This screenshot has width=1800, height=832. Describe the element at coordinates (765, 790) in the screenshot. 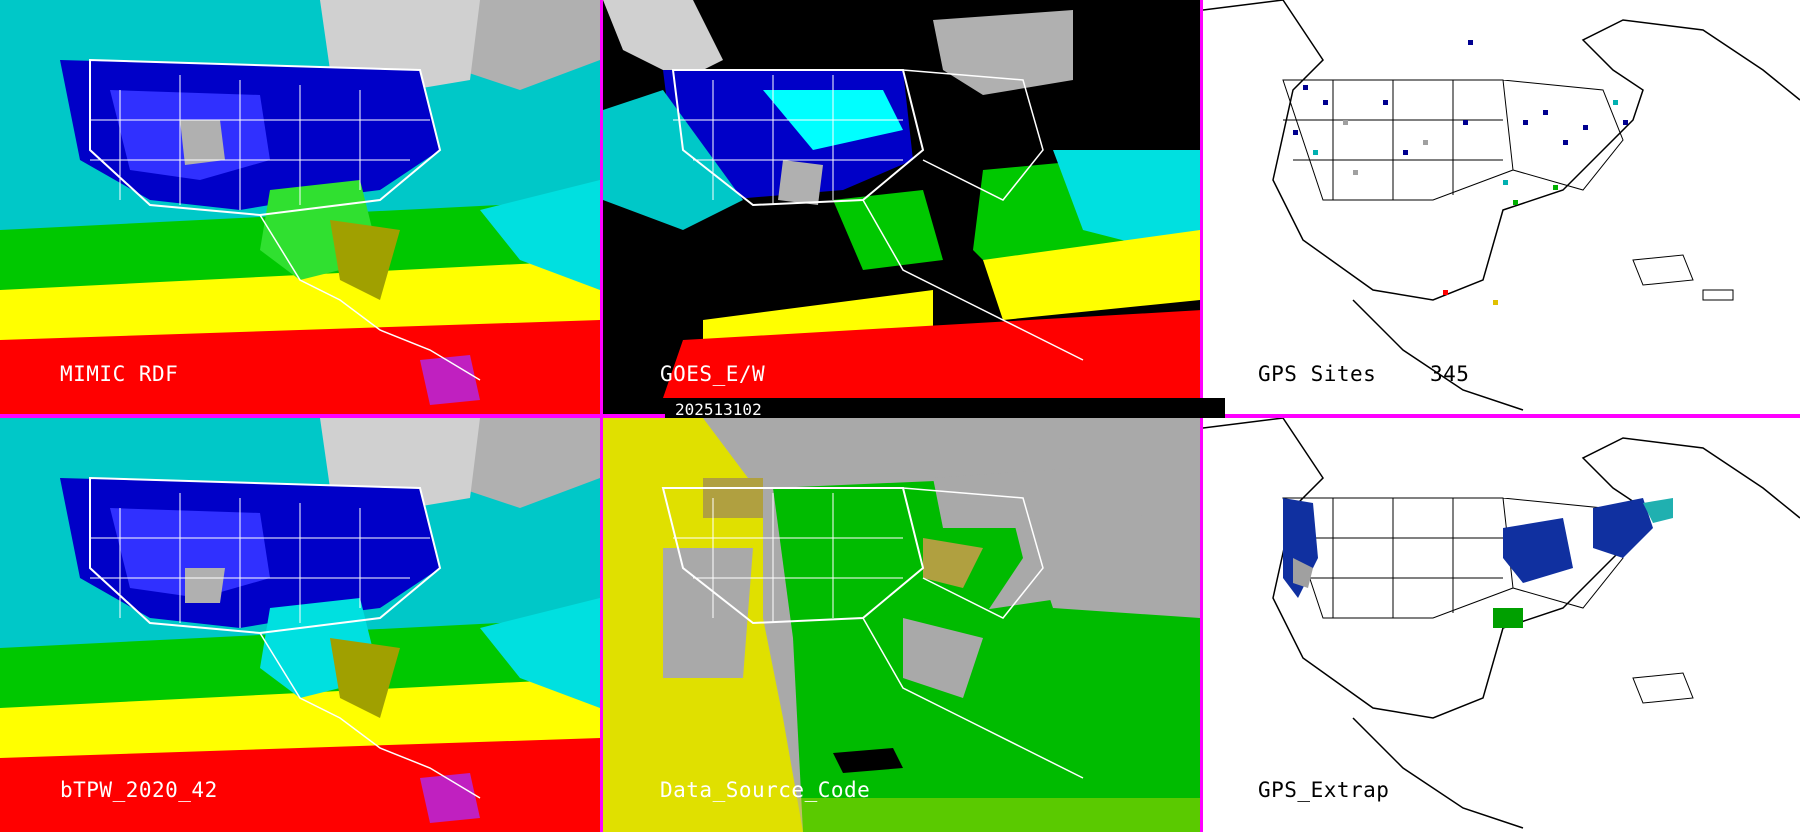

I see `data-source-code-label: Data_Source_Code` at that location.